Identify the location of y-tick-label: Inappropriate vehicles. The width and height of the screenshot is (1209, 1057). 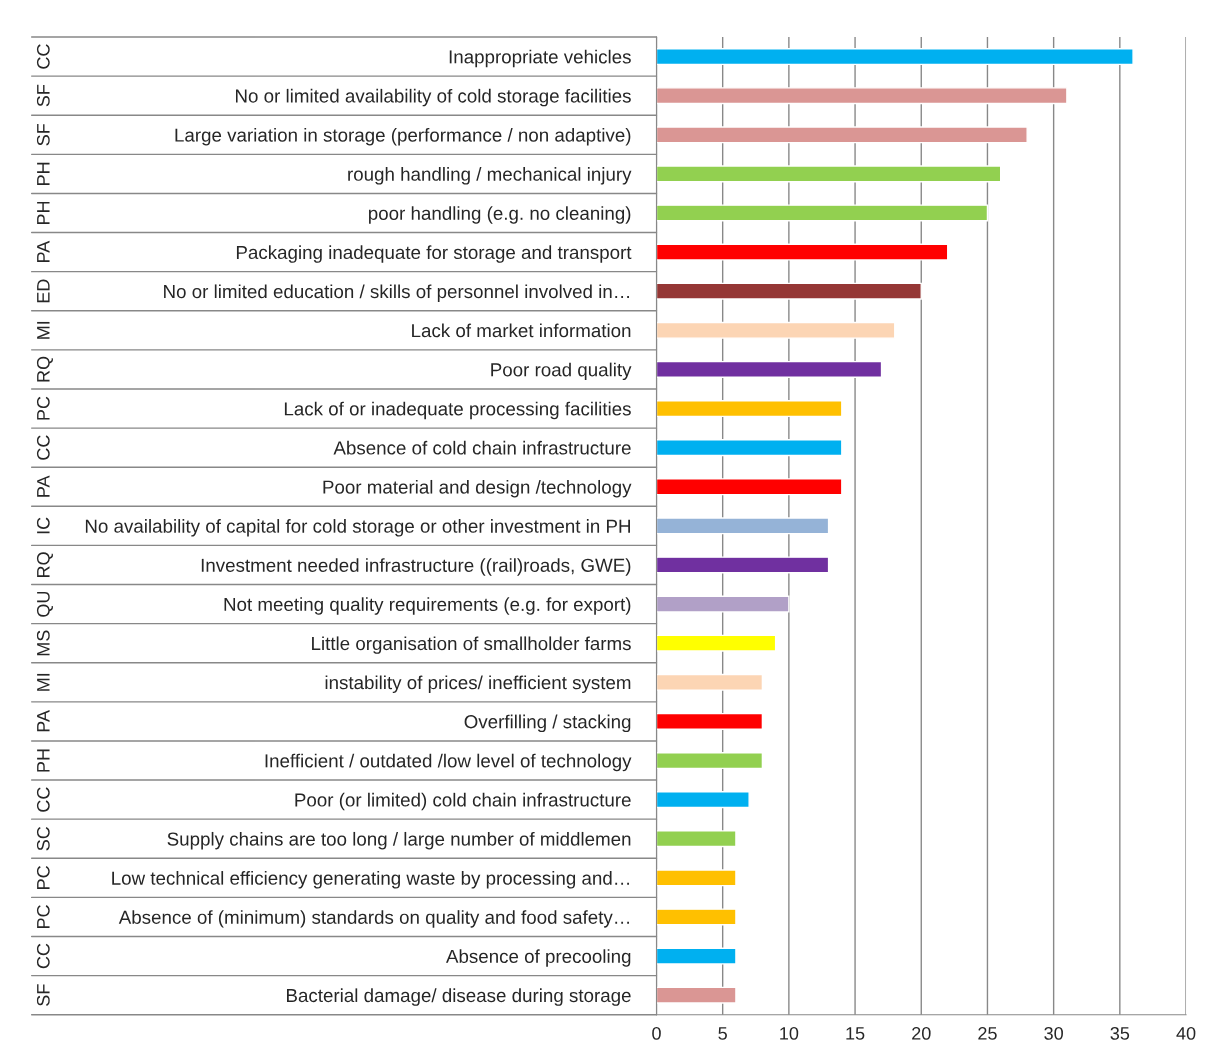
(540, 58).